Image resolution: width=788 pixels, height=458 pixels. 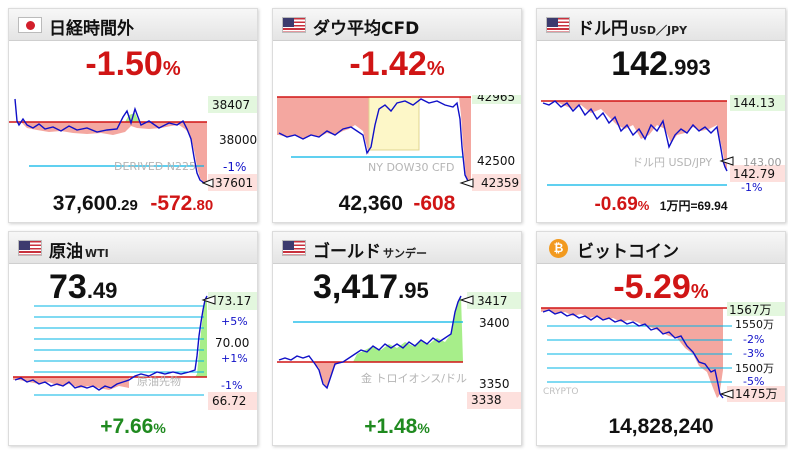 What do you see at coordinates (234, 183) in the screenshot?
I see `price-label-low: 37601` at bounding box center [234, 183].